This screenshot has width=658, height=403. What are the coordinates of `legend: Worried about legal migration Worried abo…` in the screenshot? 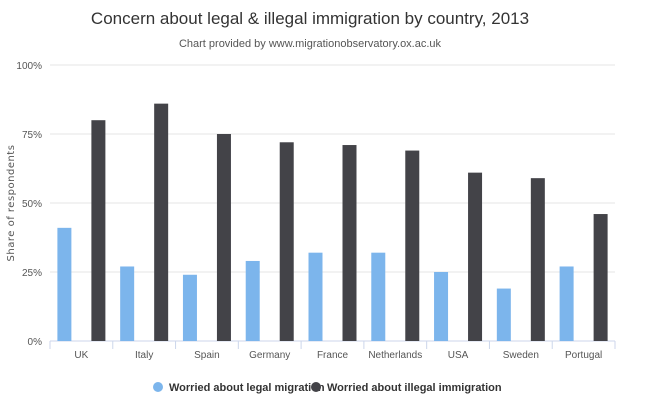 It's located at (327, 388).